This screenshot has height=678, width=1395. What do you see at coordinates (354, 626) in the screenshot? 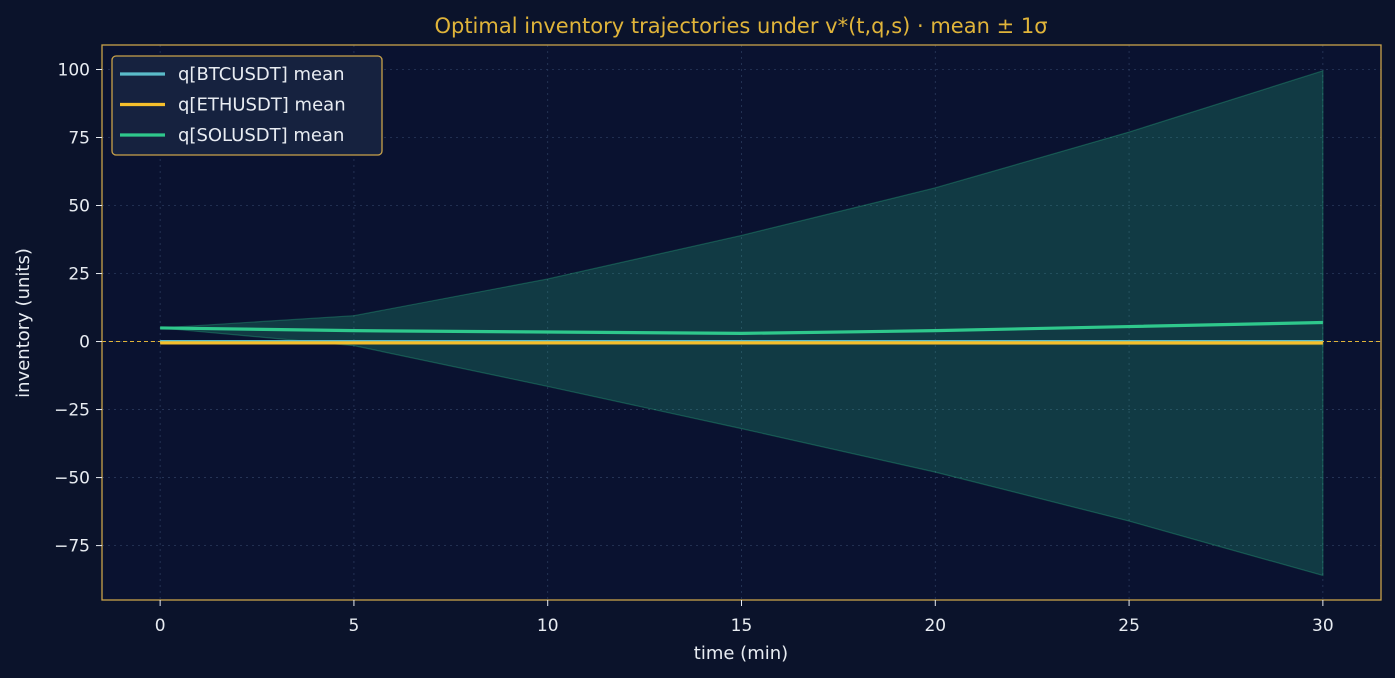
I see `x-tick-label: 5` at bounding box center [354, 626].